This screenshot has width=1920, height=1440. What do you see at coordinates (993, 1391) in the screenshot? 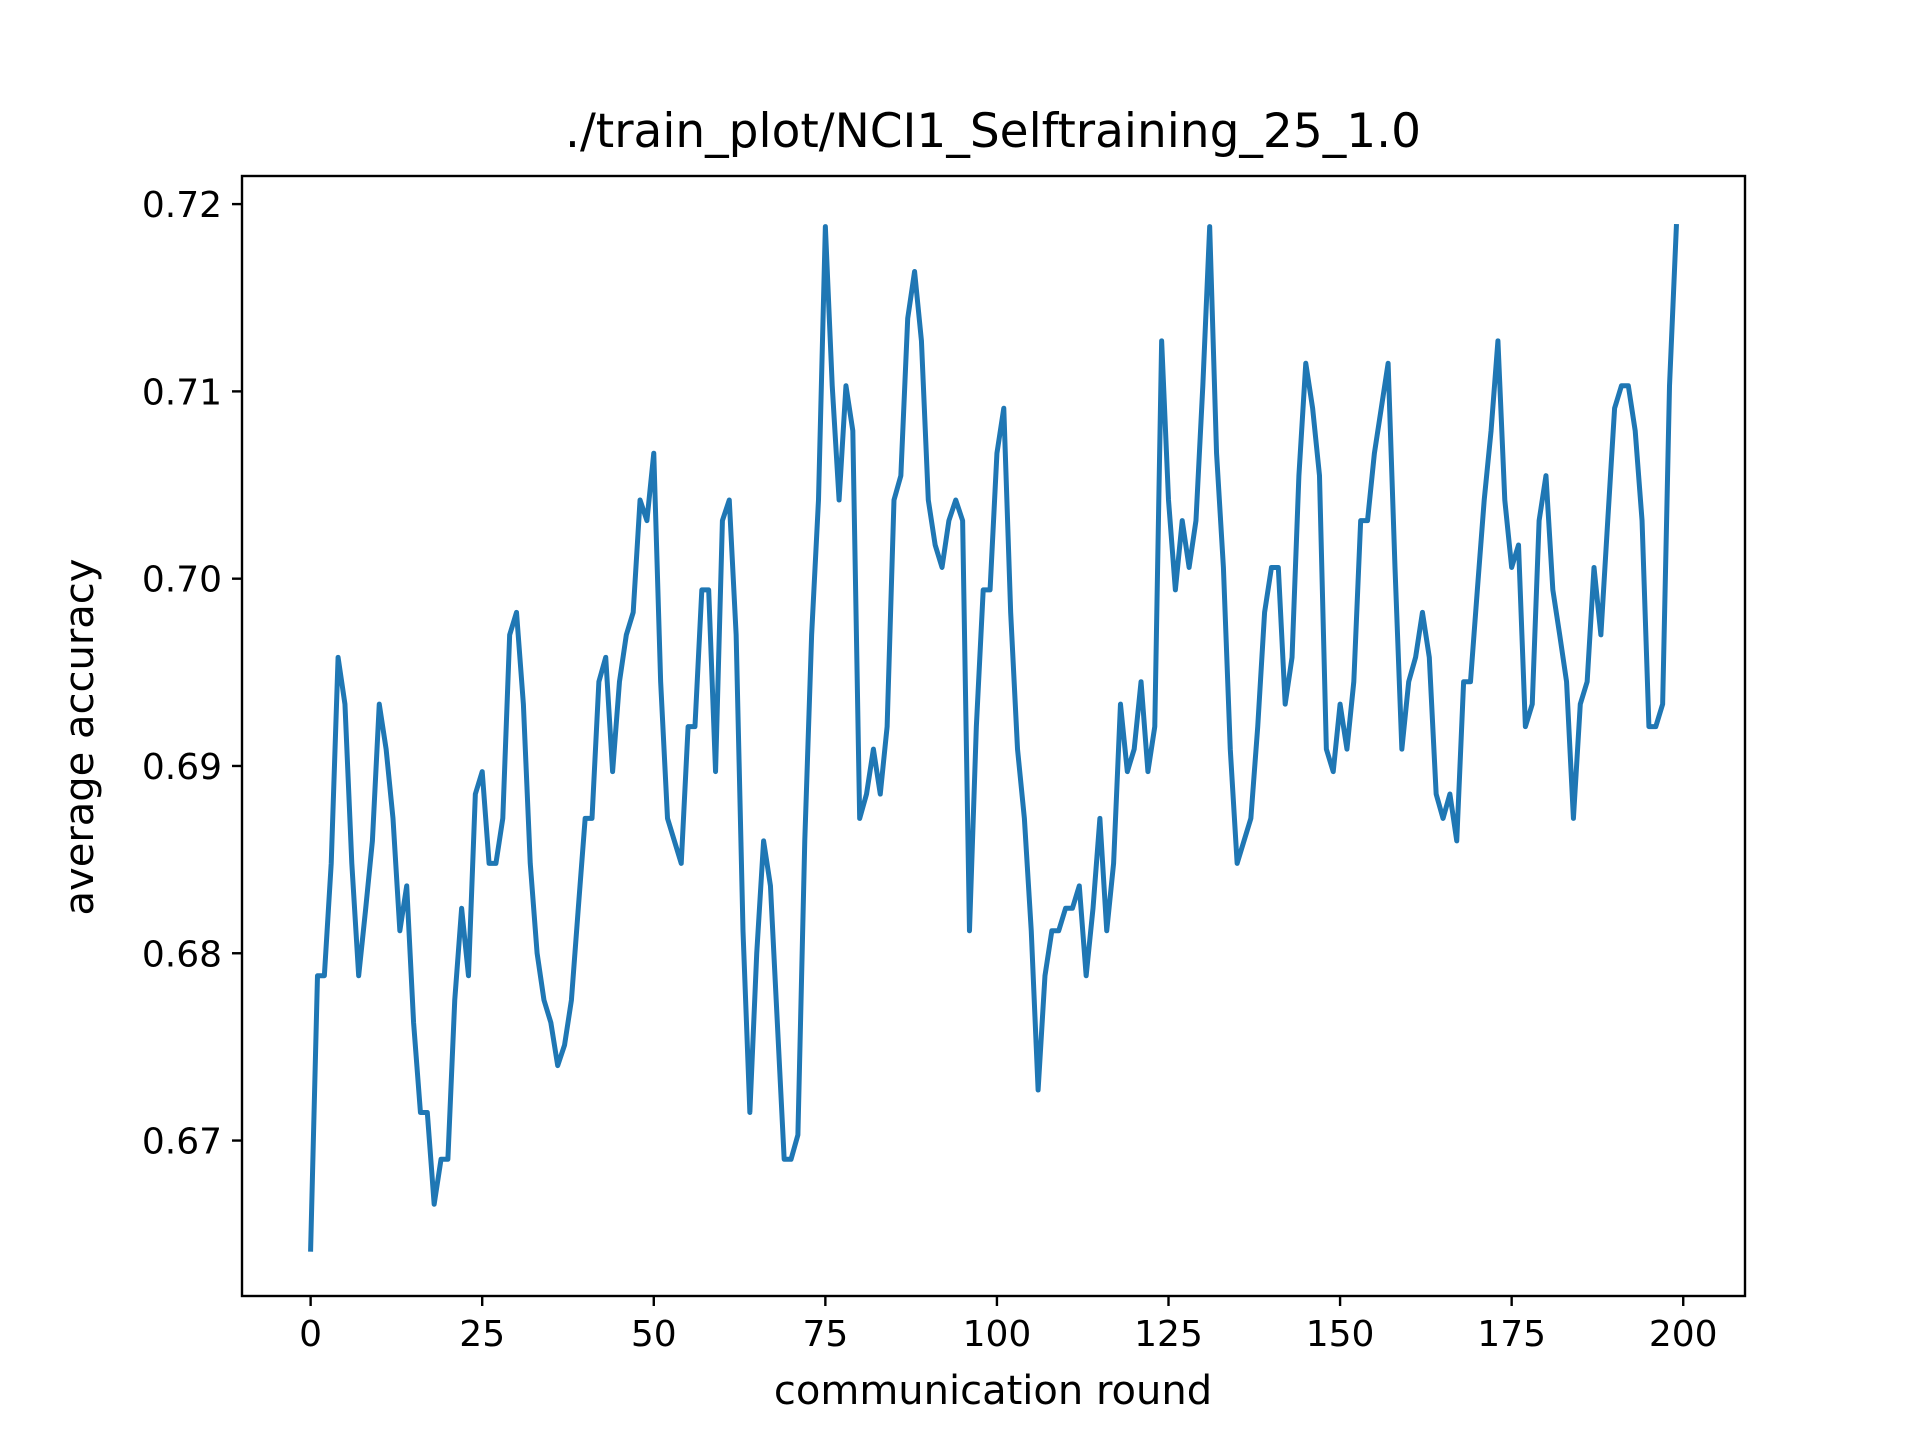
I see `x-axis-title: communication round` at bounding box center [993, 1391].